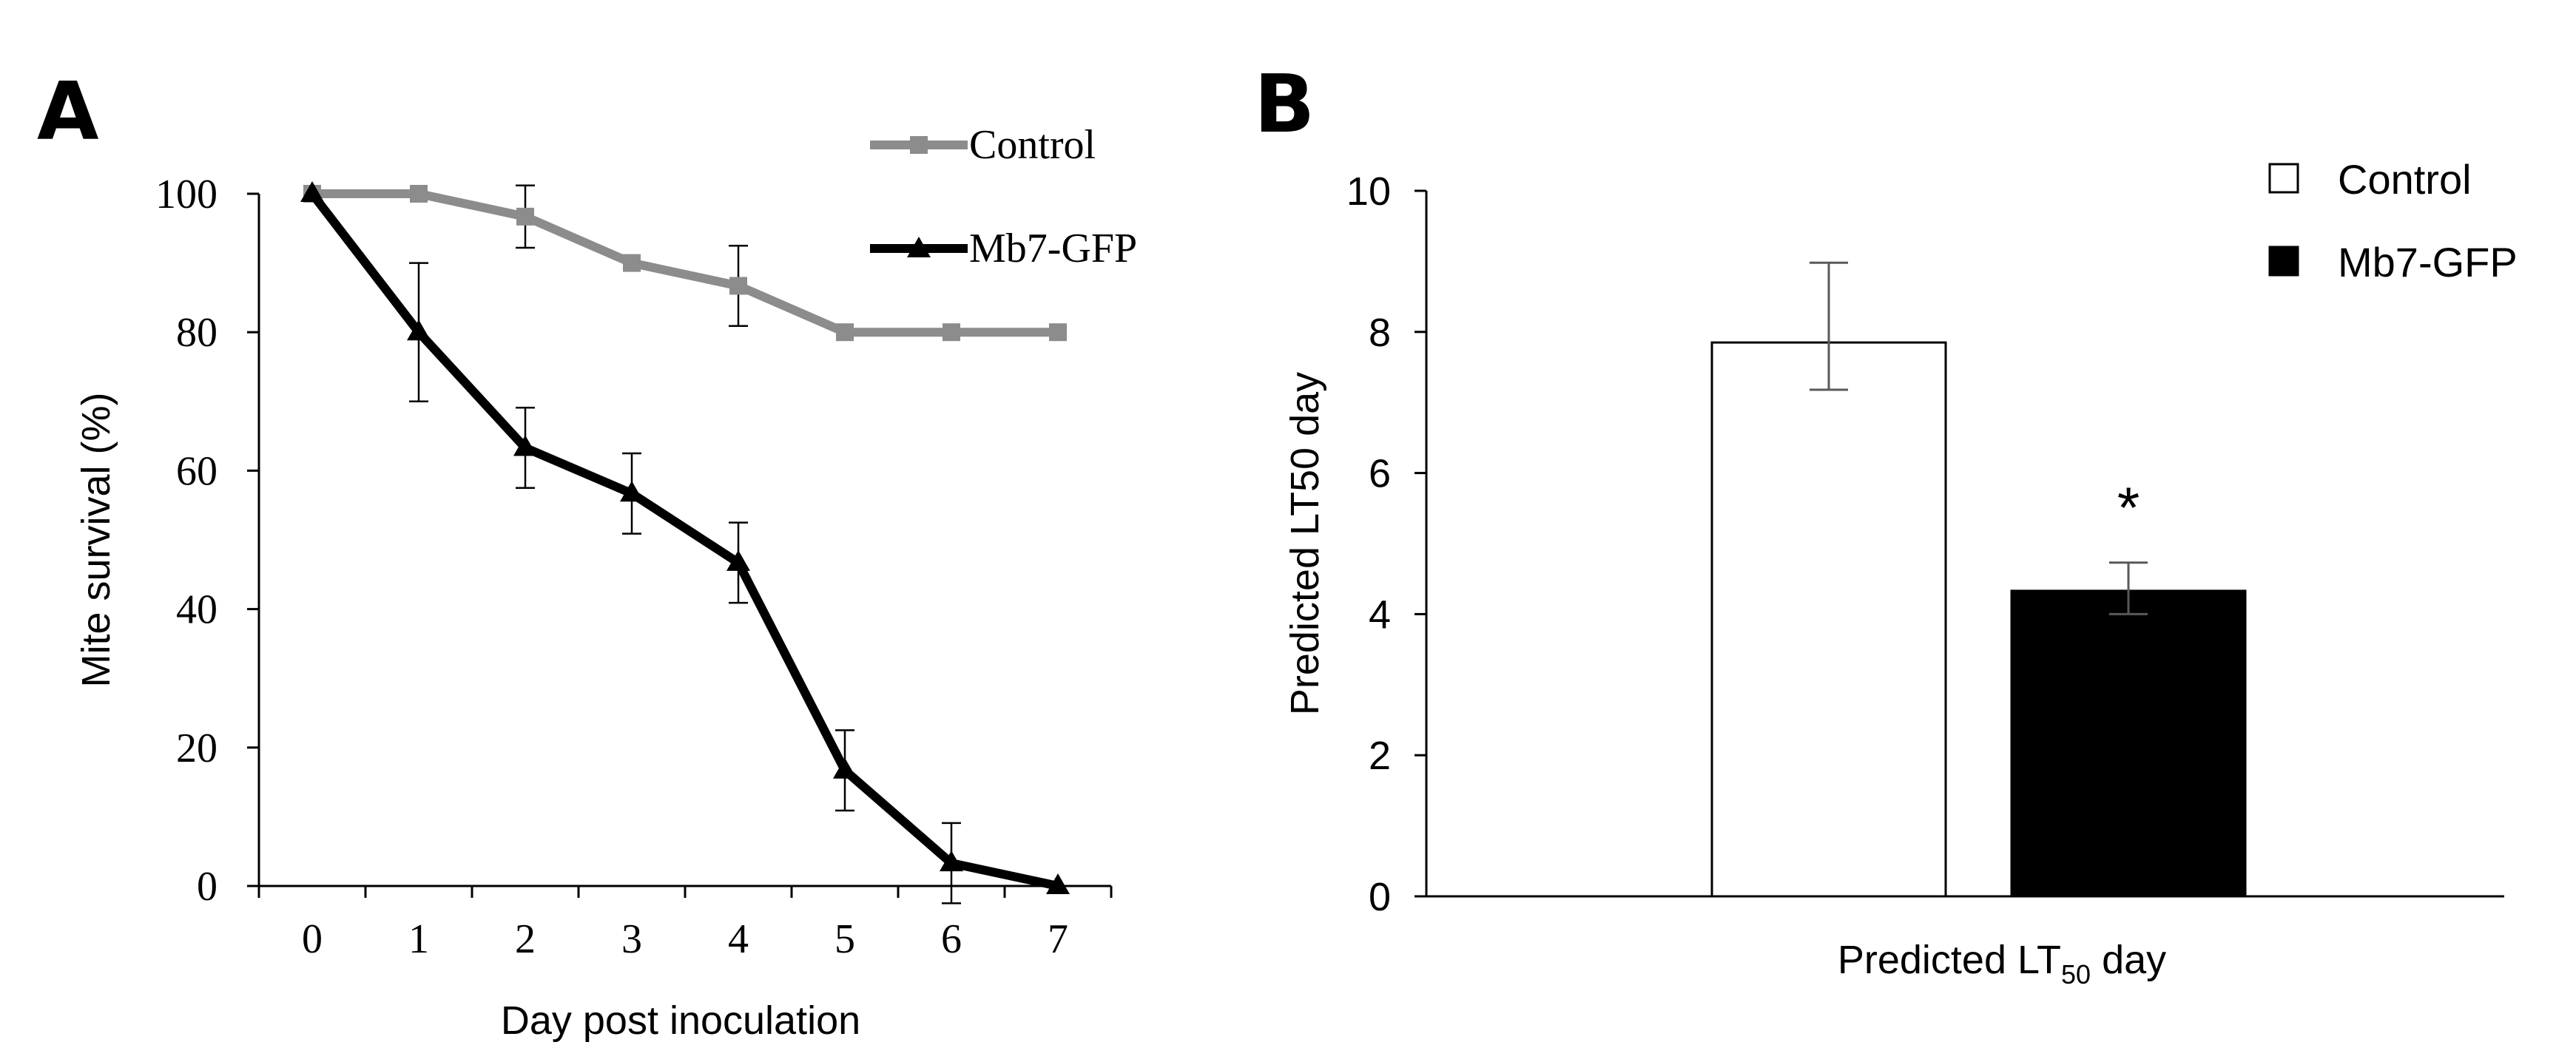 This screenshot has width=2576, height=1062. Describe the element at coordinates (1284, 104) in the screenshot. I see `panel-b-letter: B` at that location.